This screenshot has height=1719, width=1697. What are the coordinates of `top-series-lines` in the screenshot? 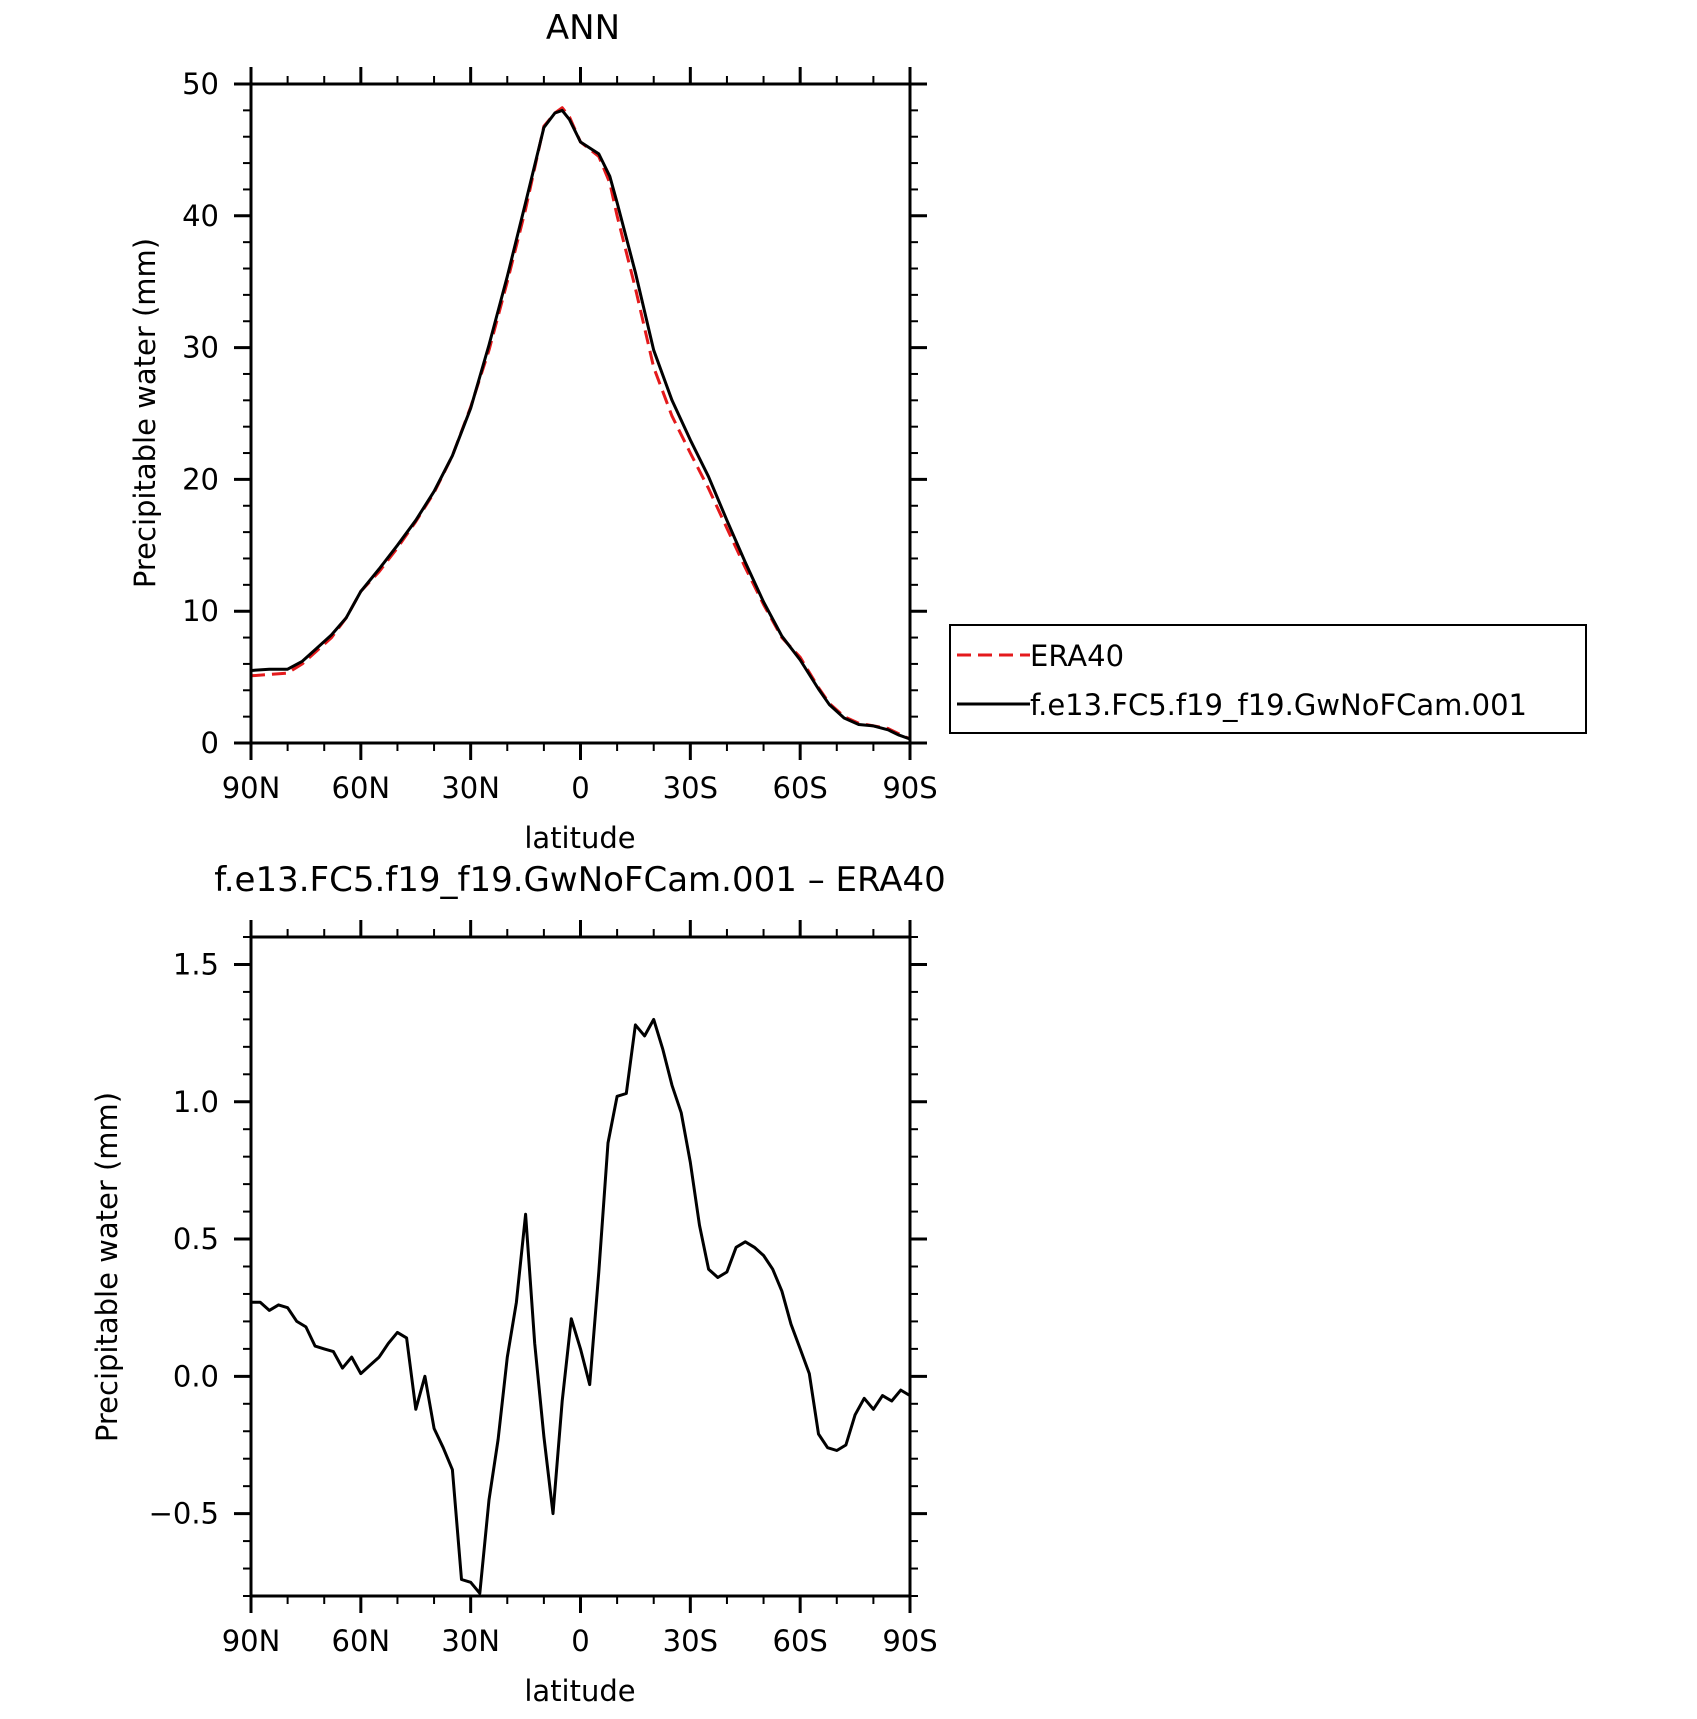 It's located at (580, 423).